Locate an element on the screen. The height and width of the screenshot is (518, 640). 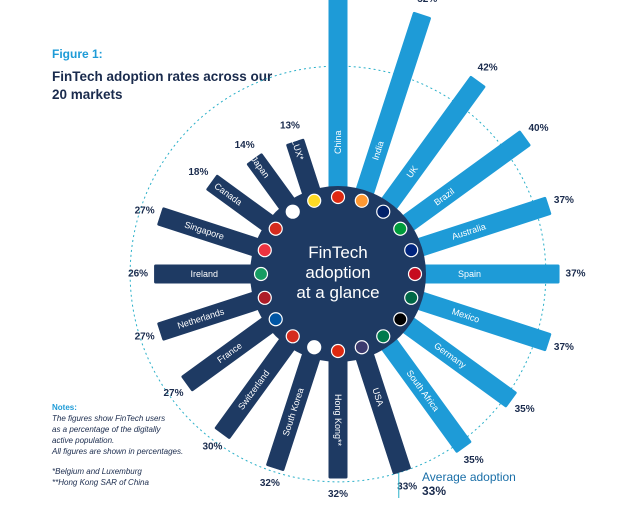
bar-spain is located at coordinates (479, 274).